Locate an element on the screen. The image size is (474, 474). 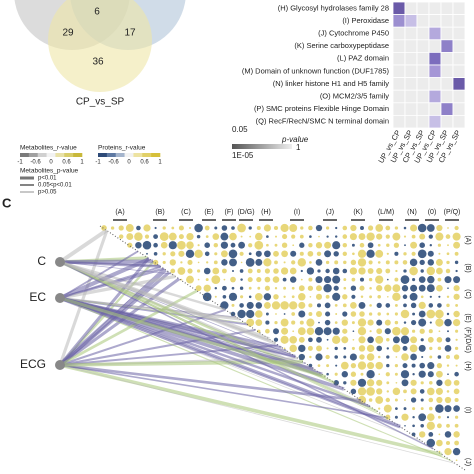
legend-tick: 0 is located at coordinates (129, 163).